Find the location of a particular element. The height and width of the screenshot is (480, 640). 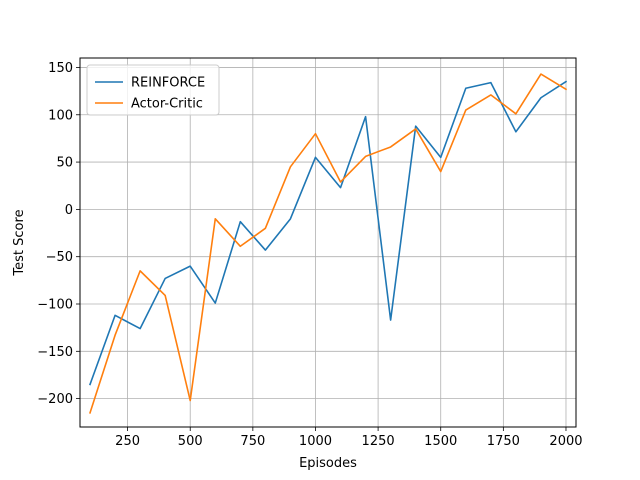

y-axis-label: Test Score is located at coordinates (19, 242).